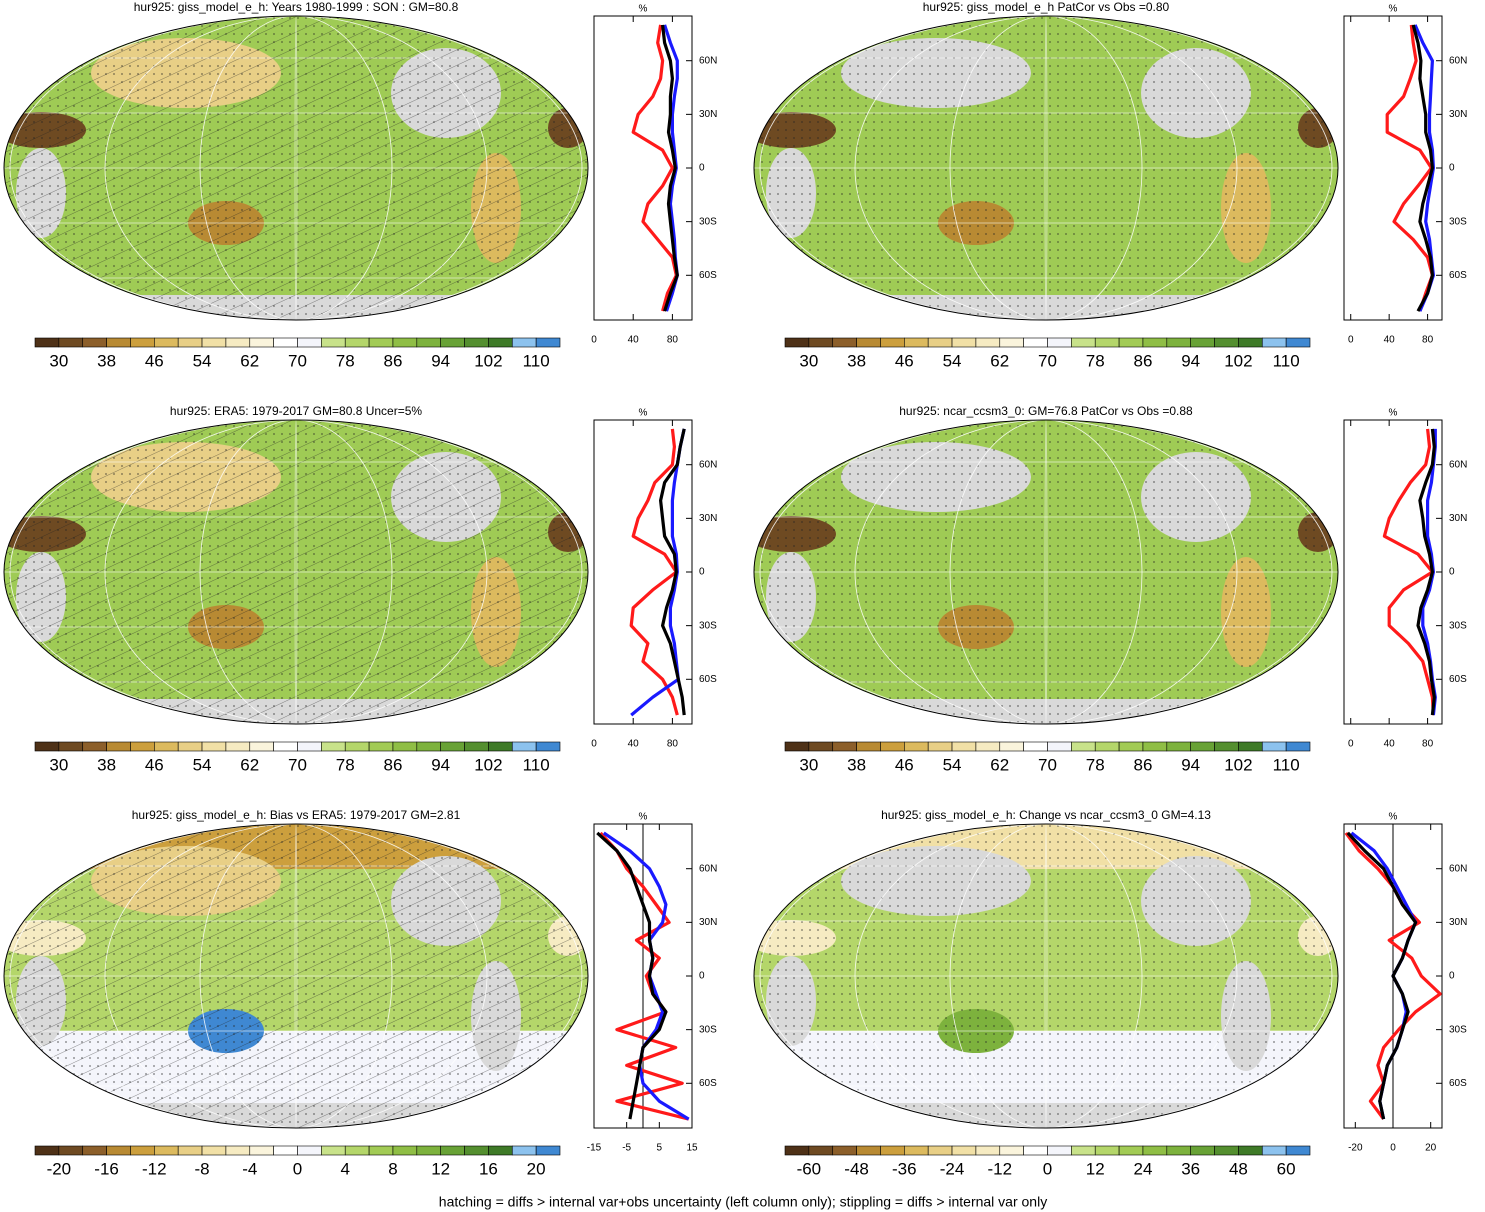  I want to click on colorbar-label: 86, so click(392, 360).